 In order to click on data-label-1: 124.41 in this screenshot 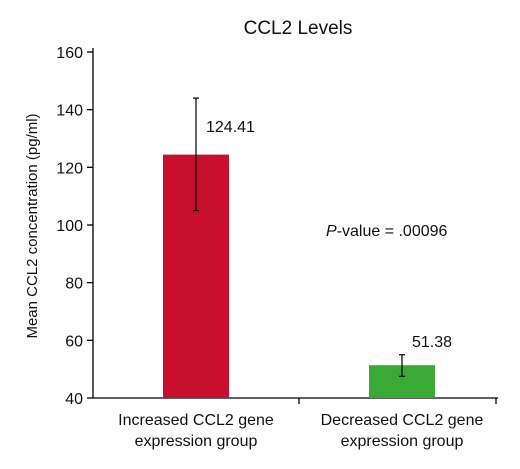, I will do `click(230, 127)`.